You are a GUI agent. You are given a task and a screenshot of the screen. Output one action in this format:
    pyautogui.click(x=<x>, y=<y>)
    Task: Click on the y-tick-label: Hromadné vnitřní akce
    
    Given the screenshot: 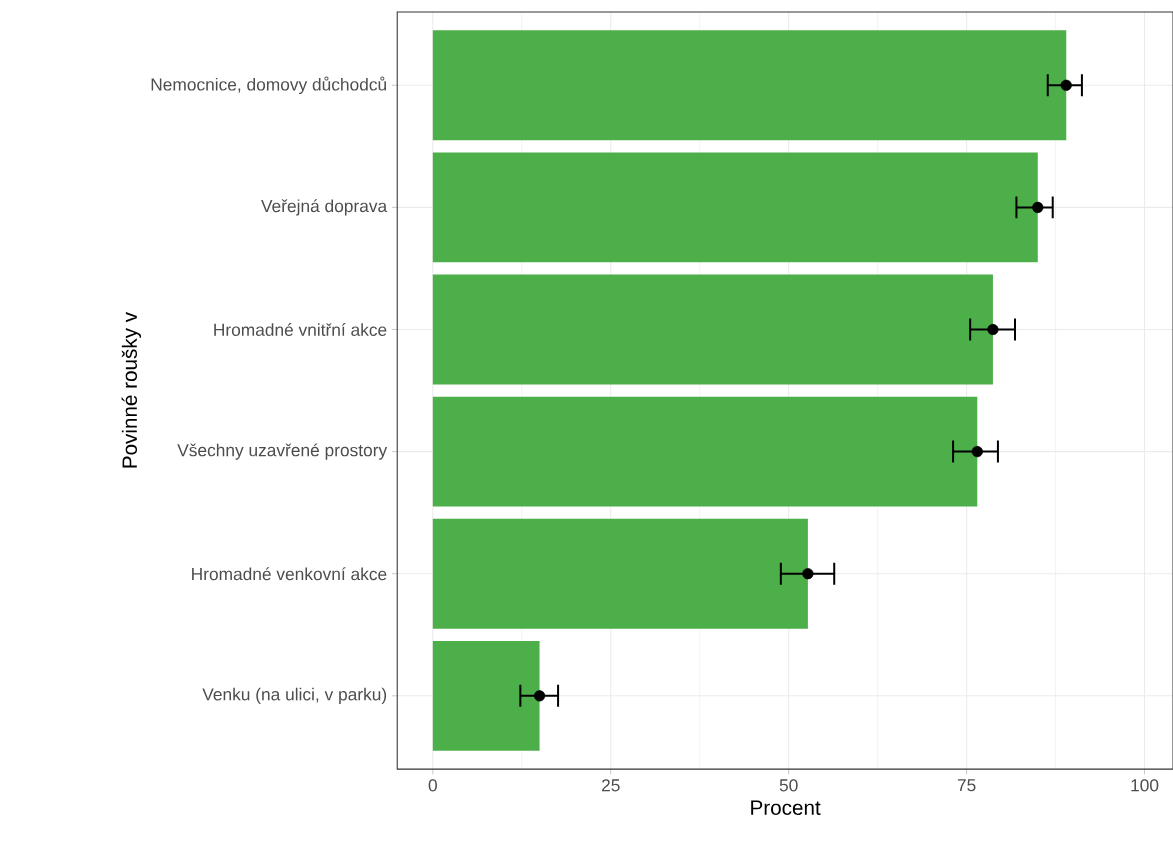 What is the action you would take?
    pyautogui.click(x=300, y=329)
    